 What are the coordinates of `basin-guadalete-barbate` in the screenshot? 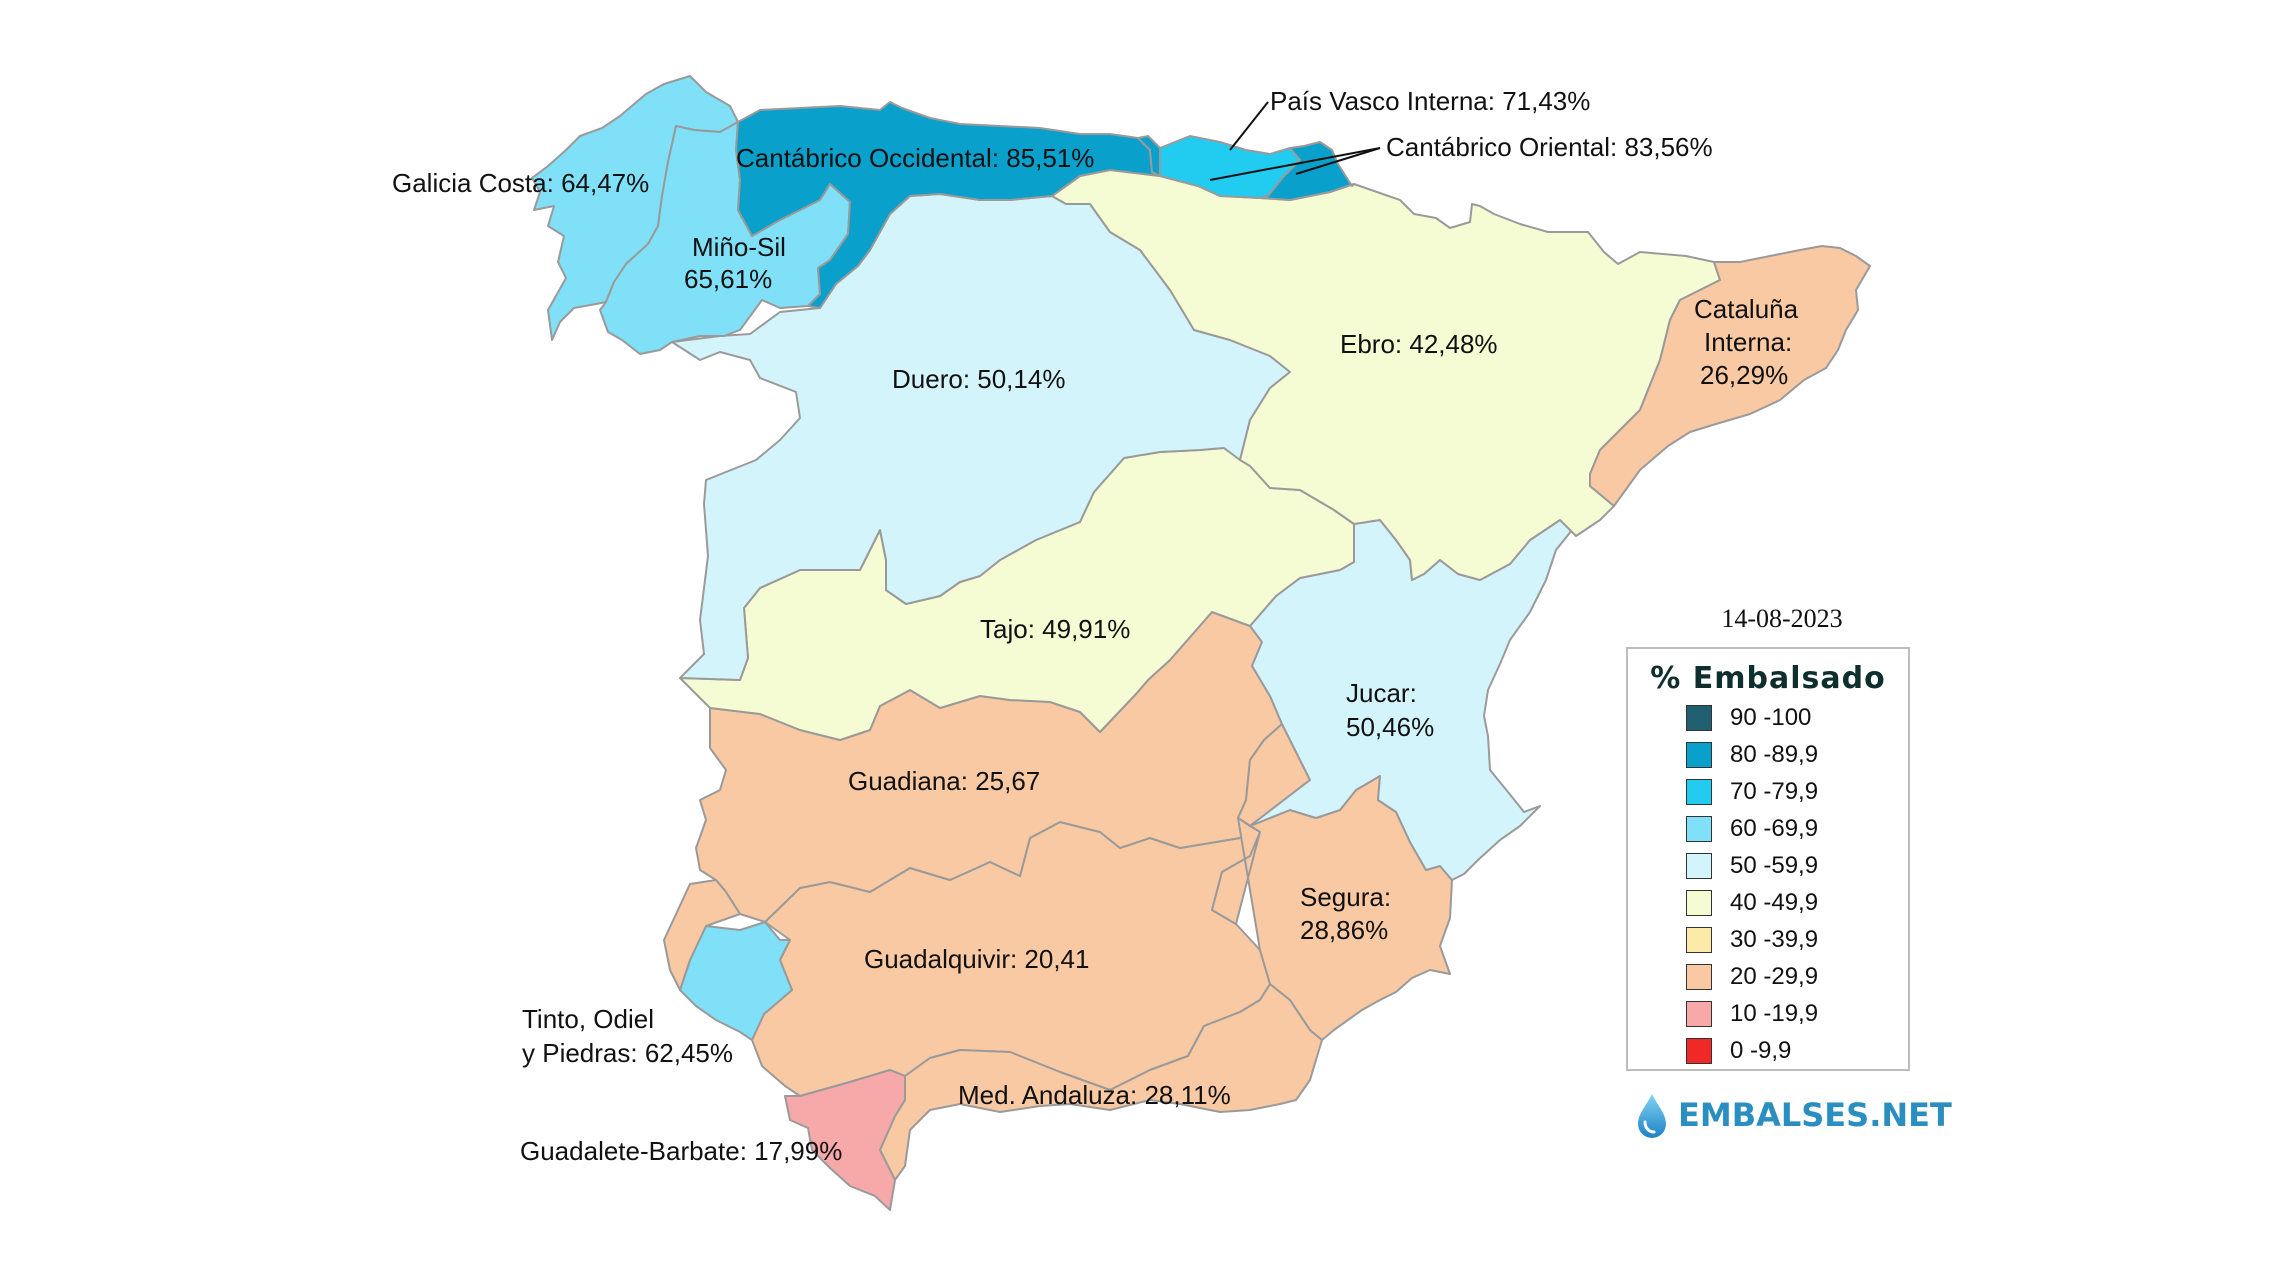 It's located at (845, 1140).